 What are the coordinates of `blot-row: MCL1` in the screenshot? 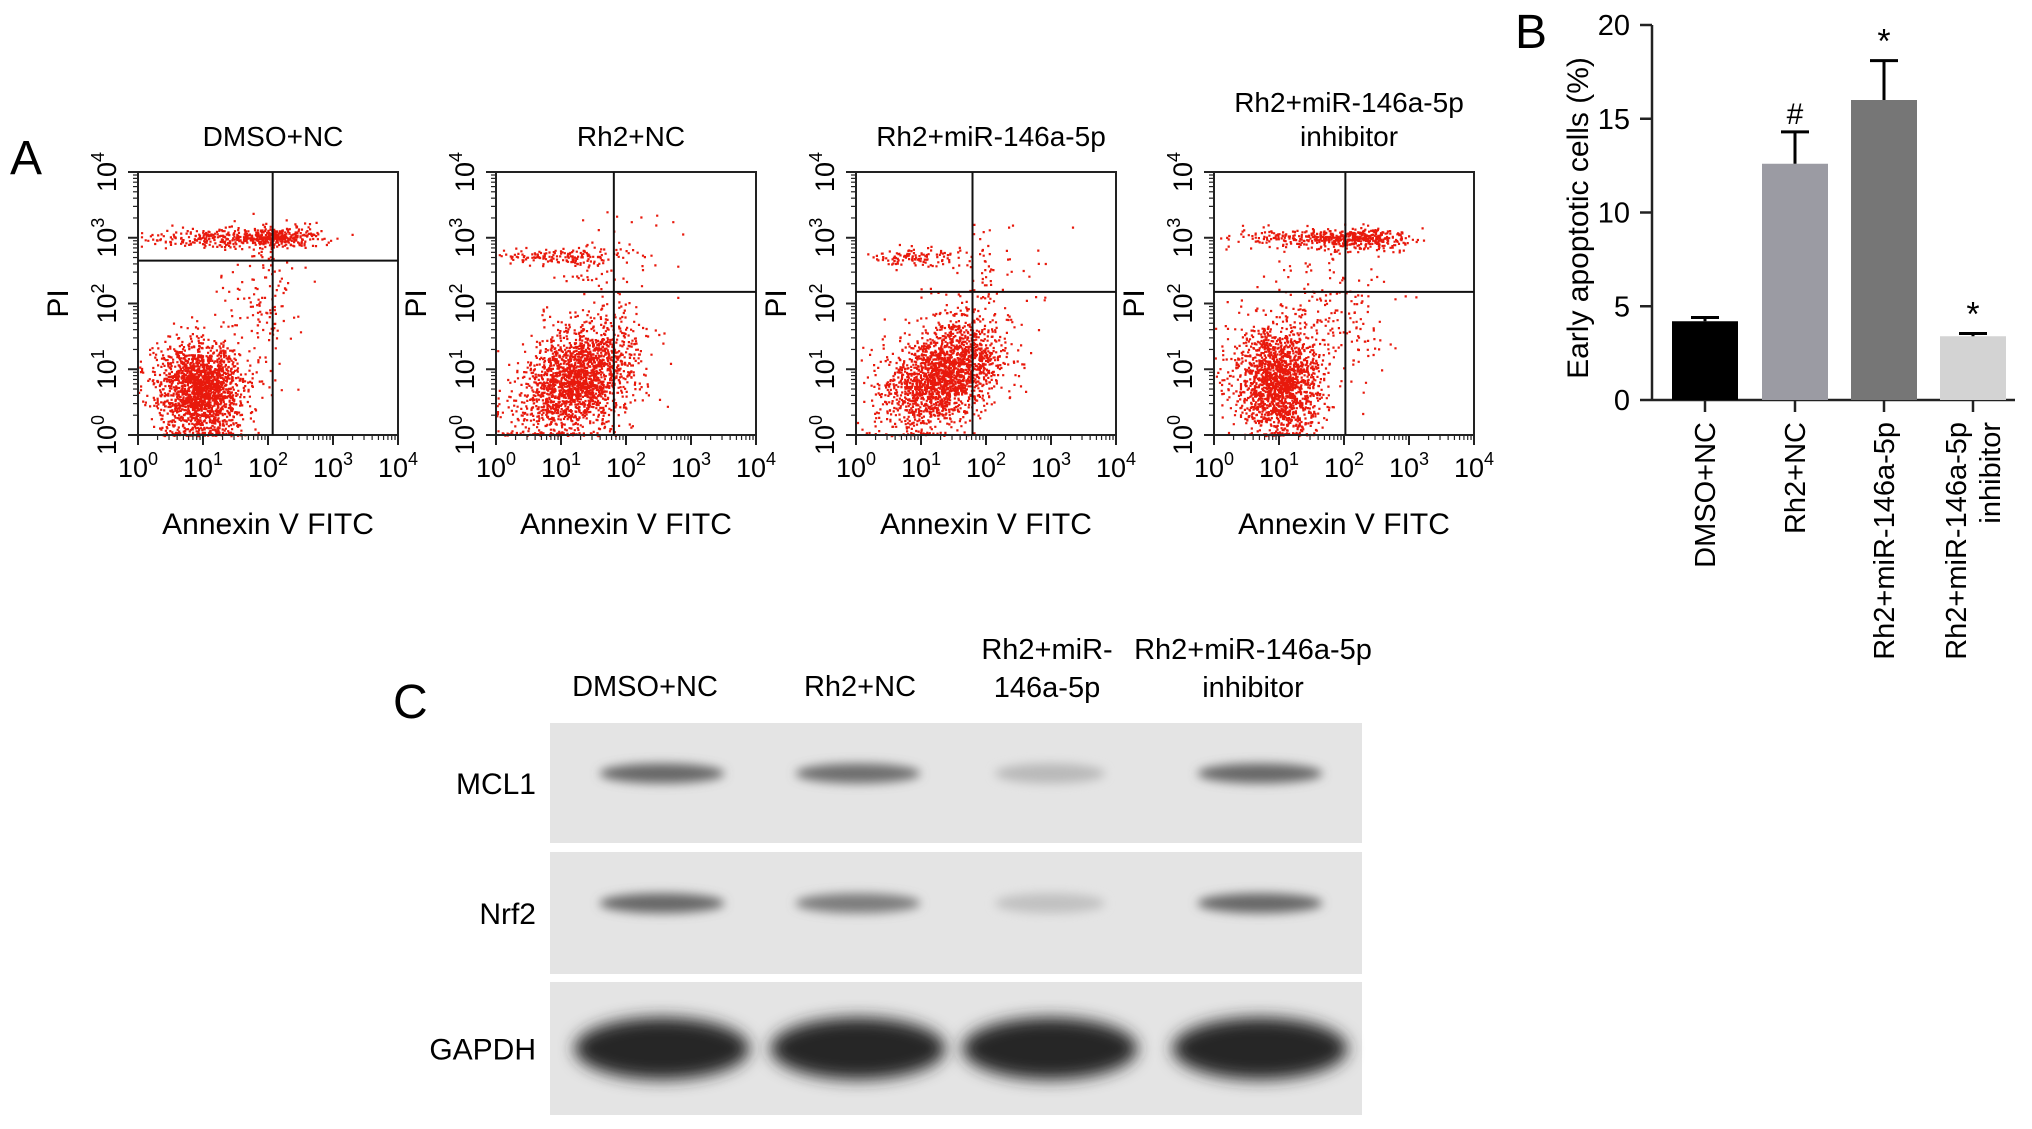 It's located at (909, 783).